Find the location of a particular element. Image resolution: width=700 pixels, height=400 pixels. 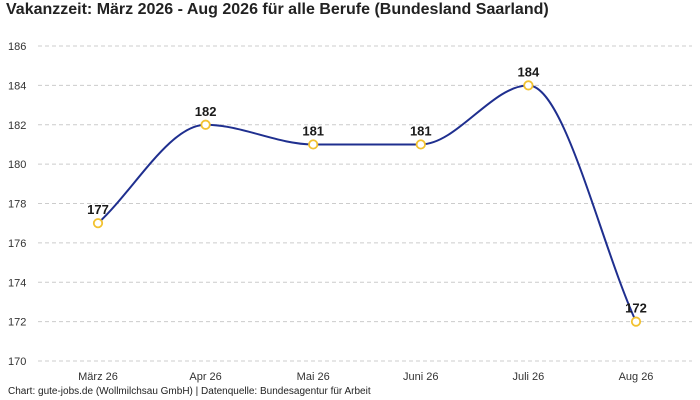

data-label: 182 is located at coordinates (206, 111).